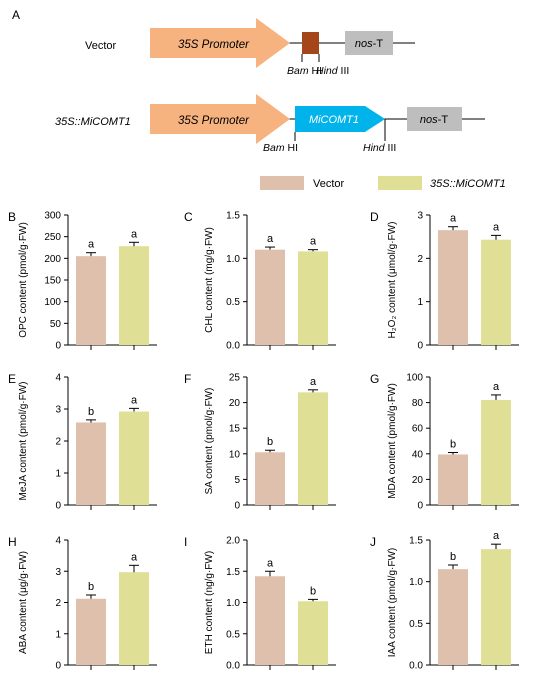 The width and height of the screenshot is (550, 677). Describe the element at coordinates (23, 602) in the screenshot. I see `y-axis-label: ABA content (μg/g·FW)` at that location.